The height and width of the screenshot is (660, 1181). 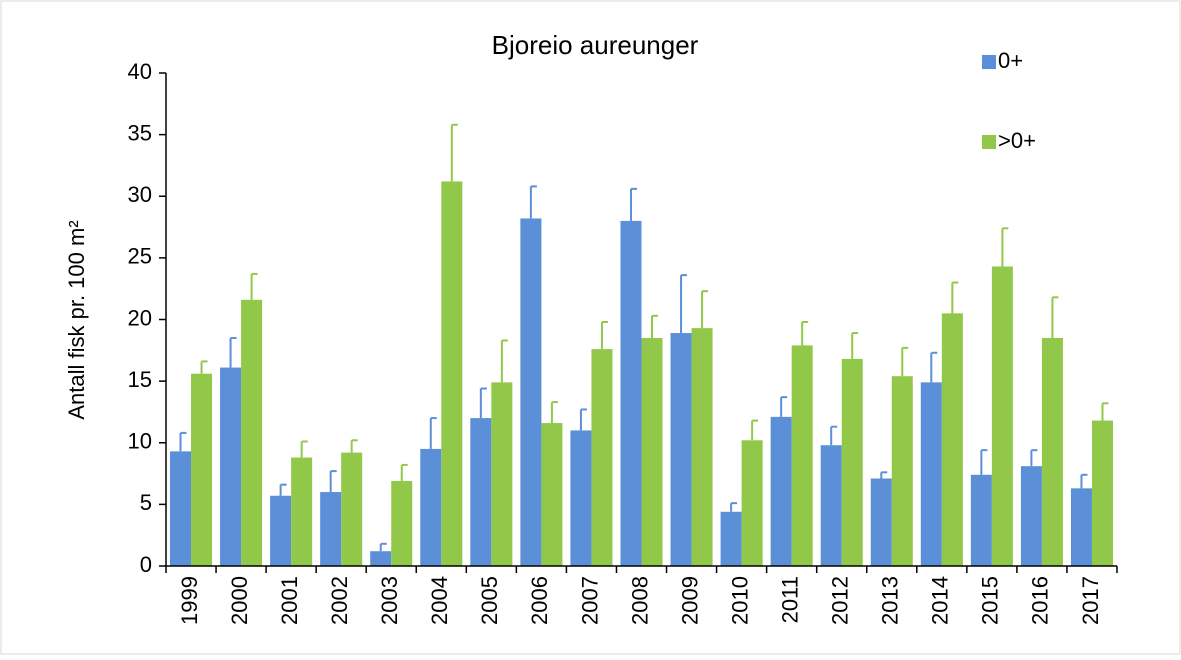 What do you see at coordinates (595, 45) in the screenshot?
I see `chart-title: Bjoreio aureunger` at bounding box center [595, 45].